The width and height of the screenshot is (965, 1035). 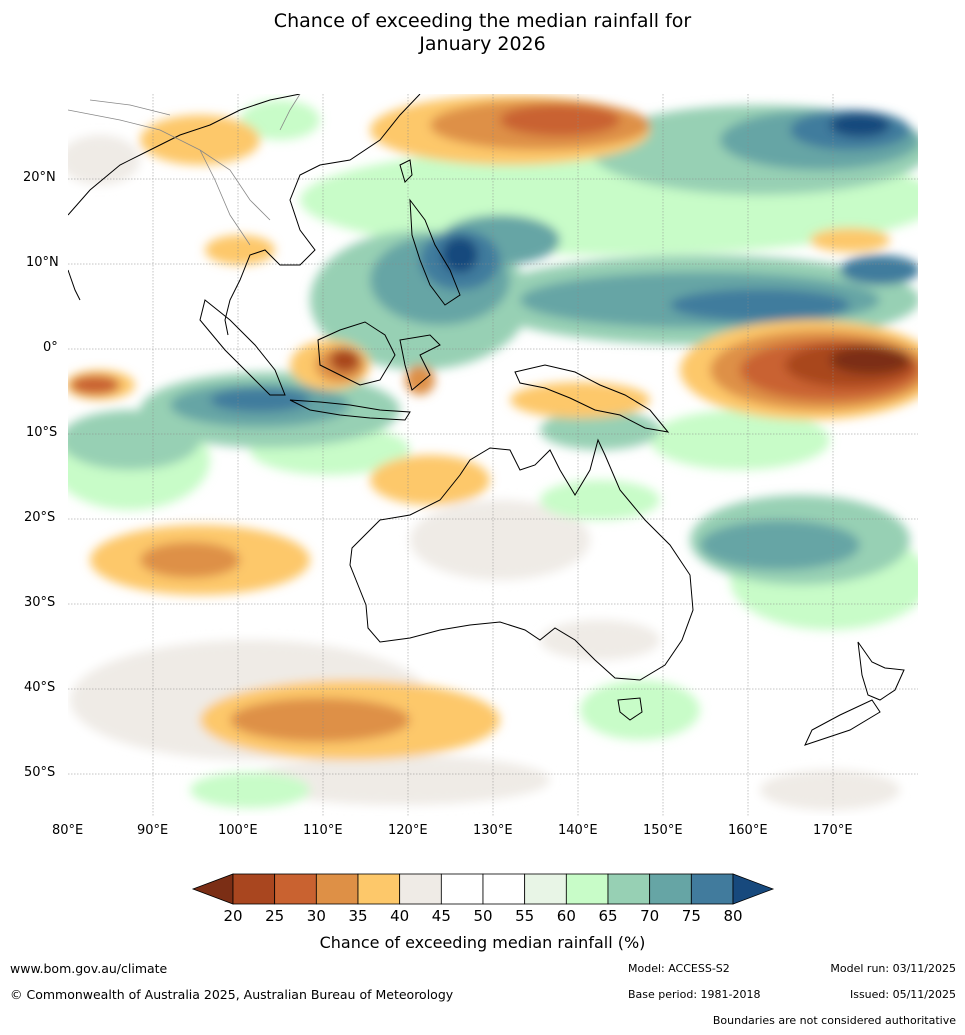 I want to click on lat-label-50s: 50°S, so click(x=40, y=772).